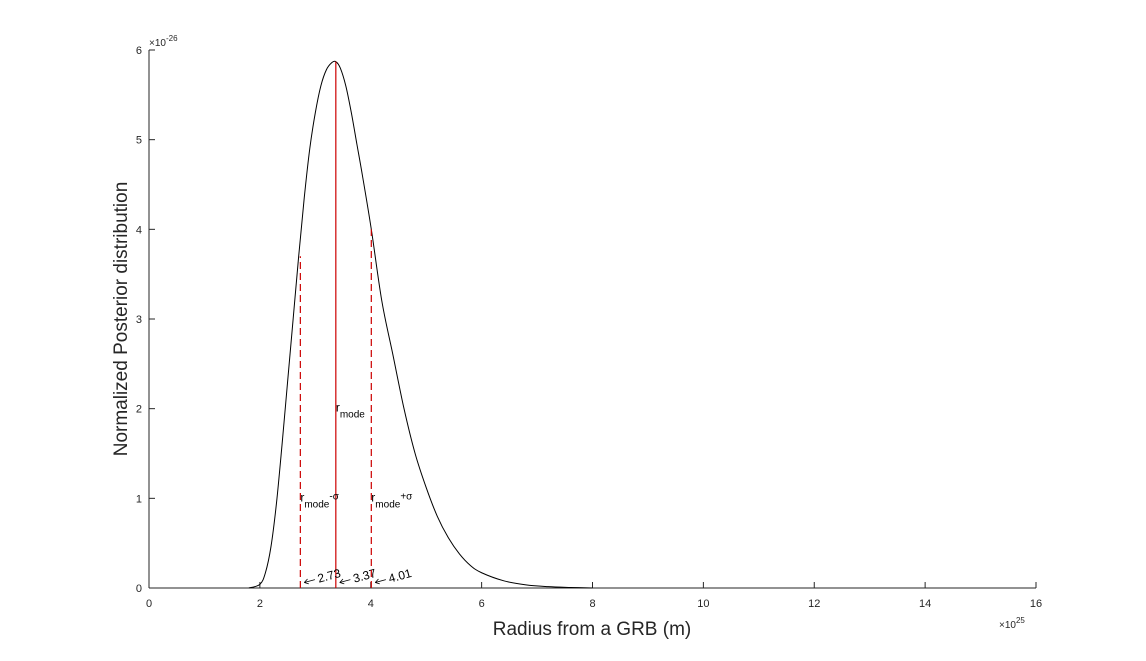 The width and height of the screenshot is (1146, 661). Describe the element at coordinates (592, 604) in the screenshot. I see `x-tick-label: 8` at that location.